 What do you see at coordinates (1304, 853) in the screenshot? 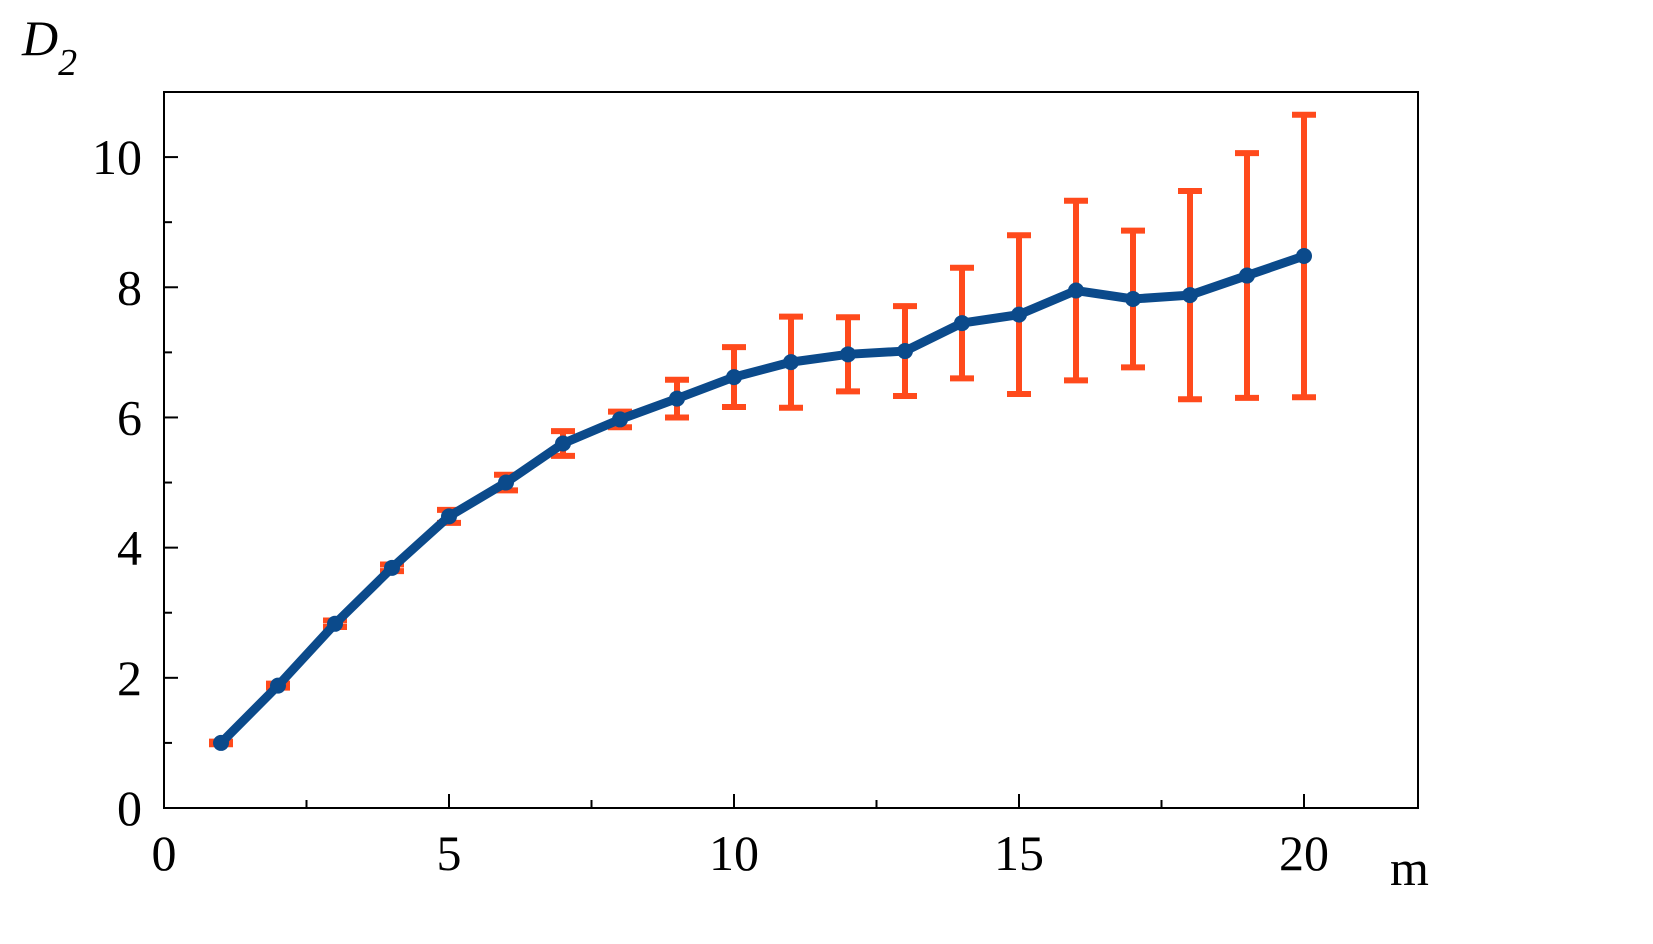
I see `x-tick-label: 20` at bounding box center [1304, 853].